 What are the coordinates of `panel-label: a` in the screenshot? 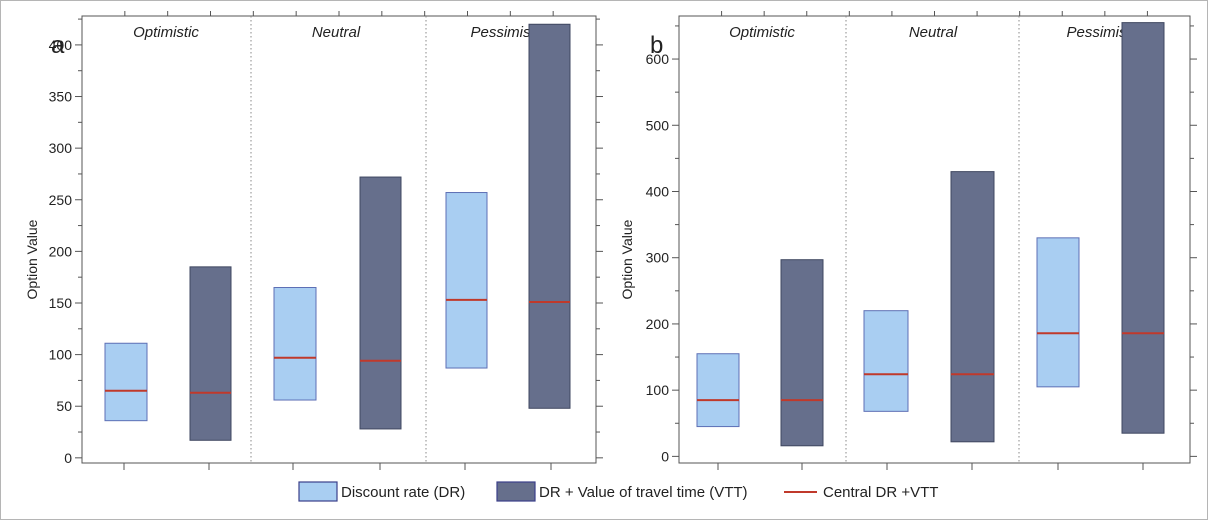 It's located at (58, 45).